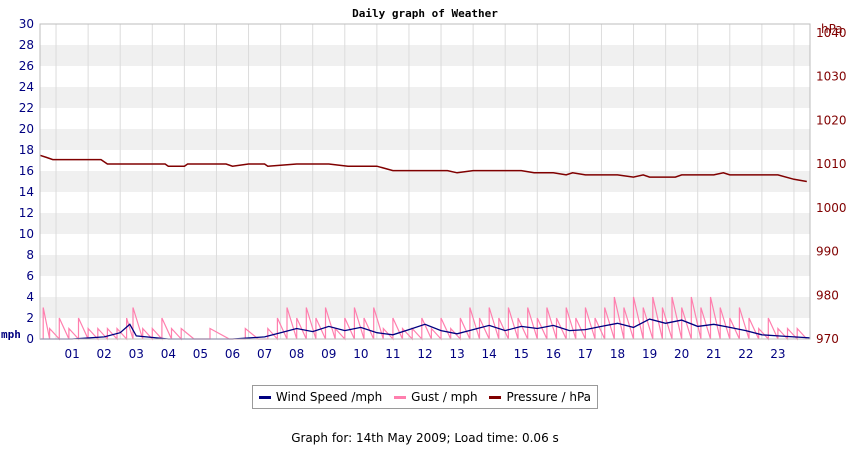  I want to click on legend-label-wind: Wind Speed /mph, so click(329, 397).